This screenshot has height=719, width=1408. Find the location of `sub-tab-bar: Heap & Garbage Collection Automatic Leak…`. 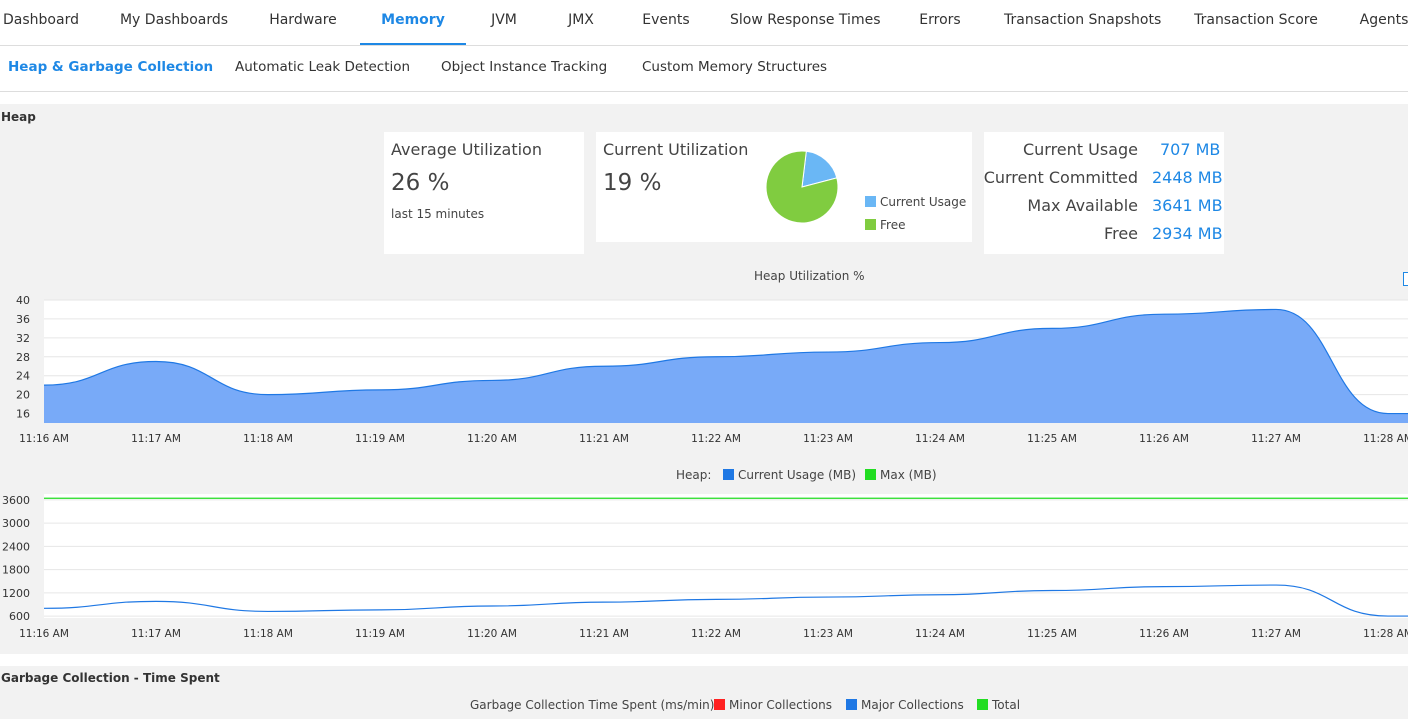

sub-tab-bar: Heap & Garbage Collection Automatic Leak… is located at coordinates (704, 69).